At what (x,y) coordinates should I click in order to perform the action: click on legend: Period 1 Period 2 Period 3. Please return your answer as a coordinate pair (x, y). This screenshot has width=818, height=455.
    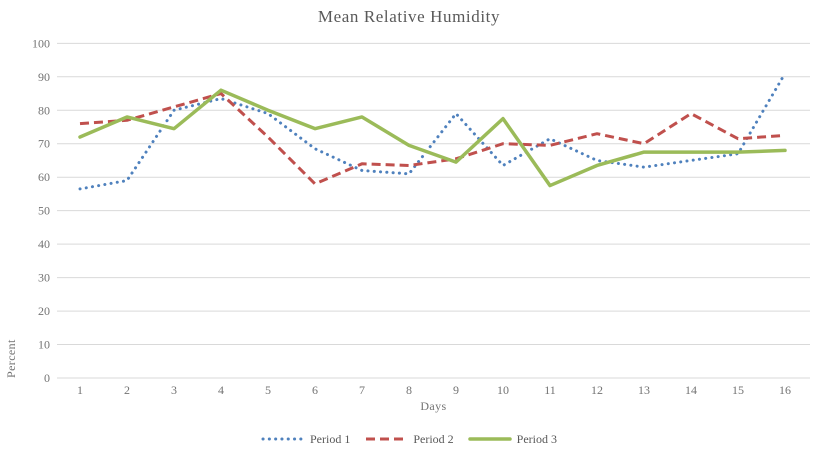
    Looking at the image, I should click on (409, 439).